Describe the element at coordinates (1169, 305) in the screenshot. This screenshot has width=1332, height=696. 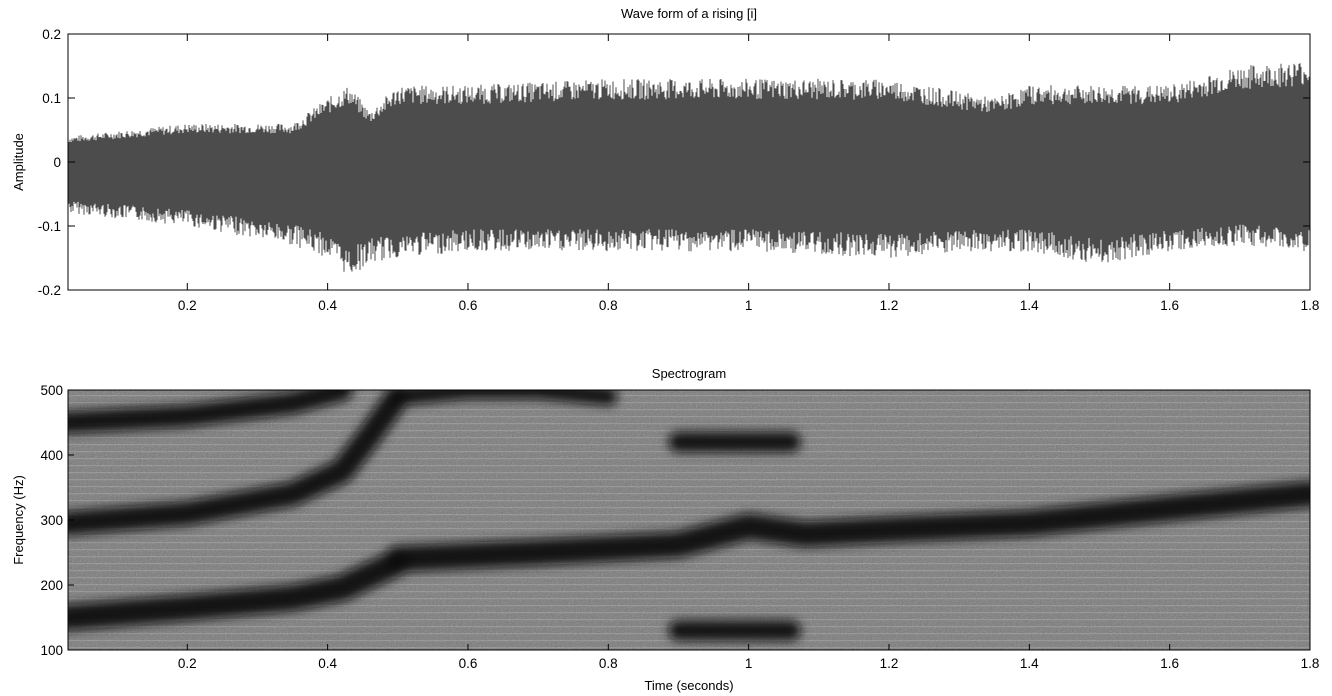
I see `waveform-x-tick-label: 1.6` at that location.